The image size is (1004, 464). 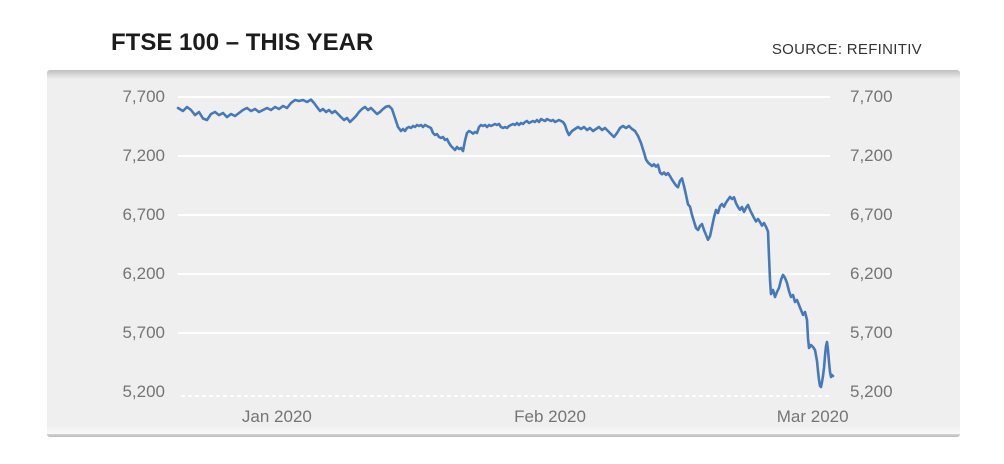 What do you see at coordinates (242, 42) in the screenshot?
I see `chart-title: FTSE 100 – THIS YEAR` at bounding box center [242, 42].